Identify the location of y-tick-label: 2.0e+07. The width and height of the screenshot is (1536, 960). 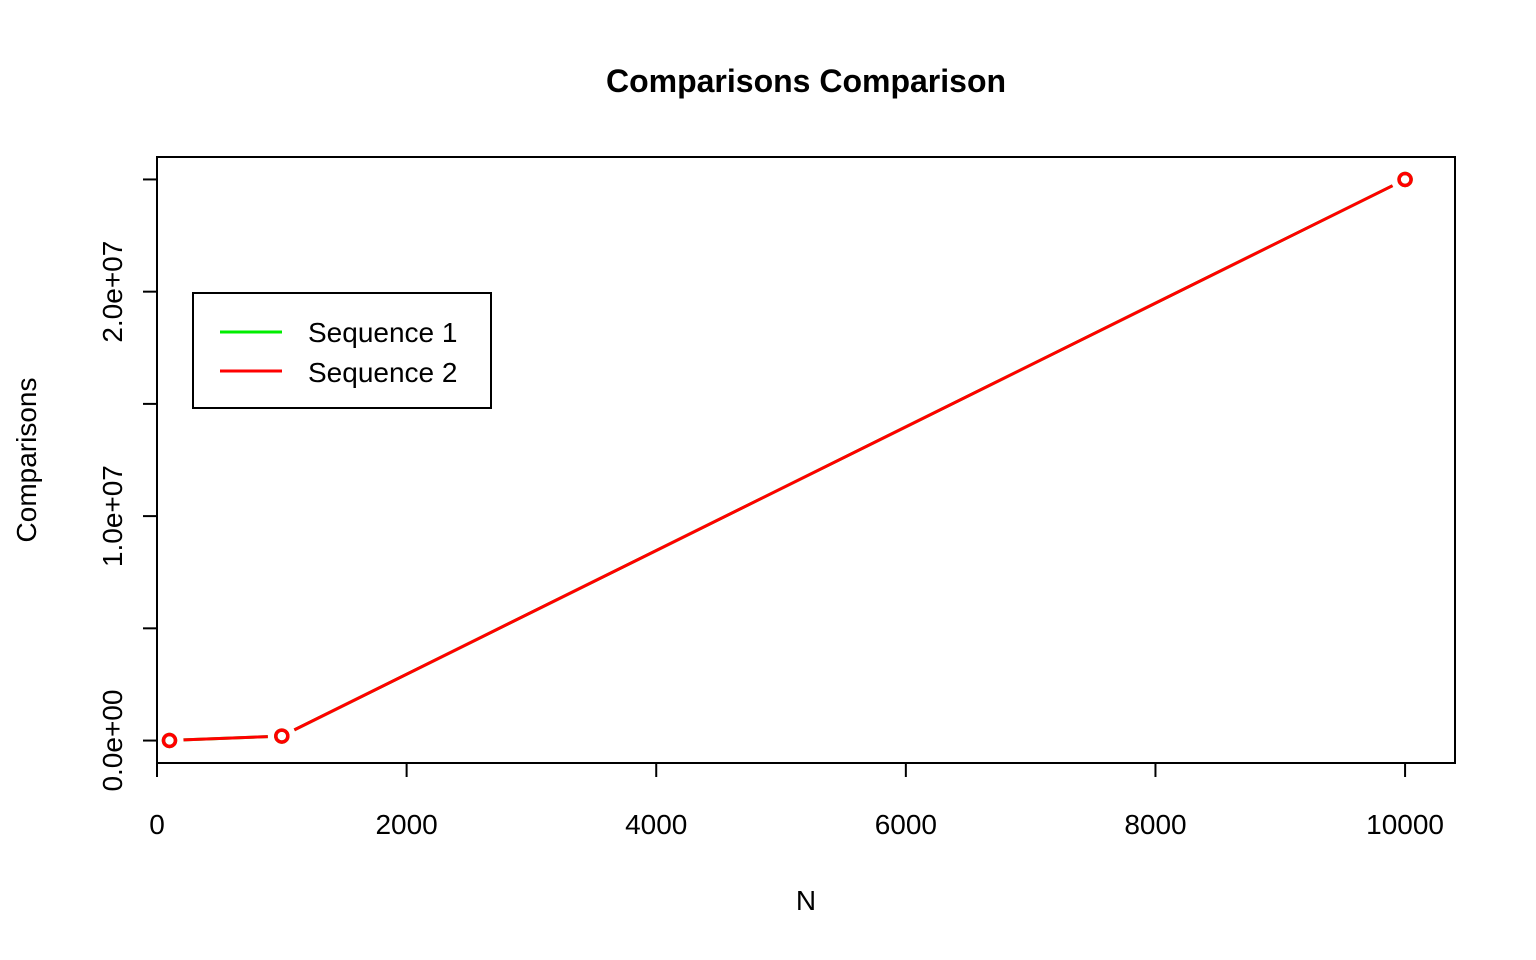
(112, 292).